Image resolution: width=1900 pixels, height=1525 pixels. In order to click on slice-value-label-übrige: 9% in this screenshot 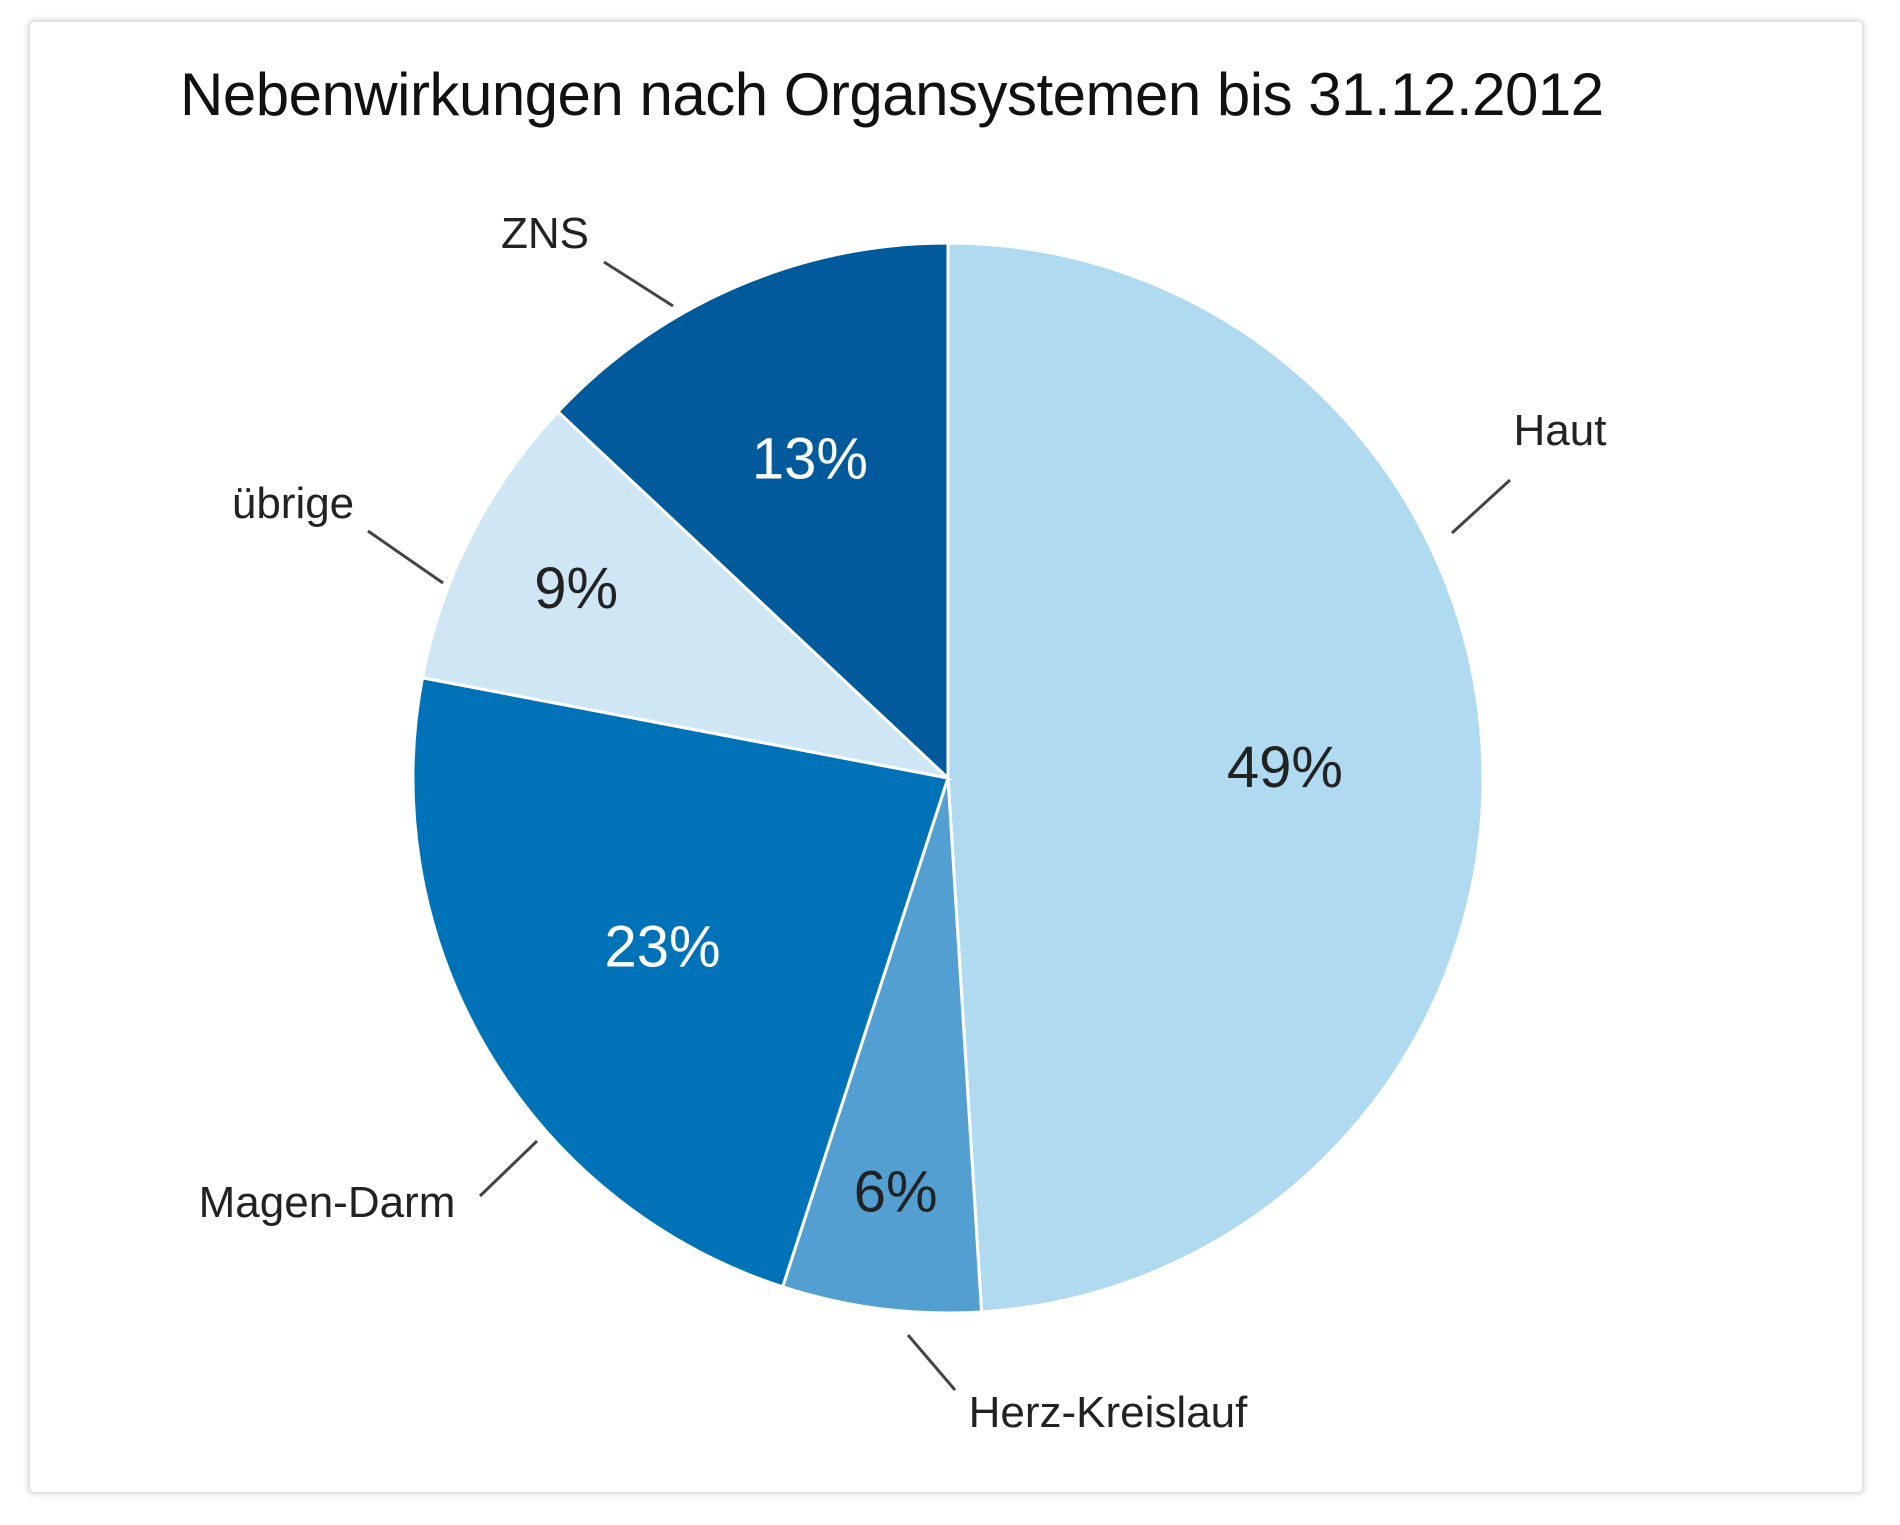, I will do `click(576, 588)`.